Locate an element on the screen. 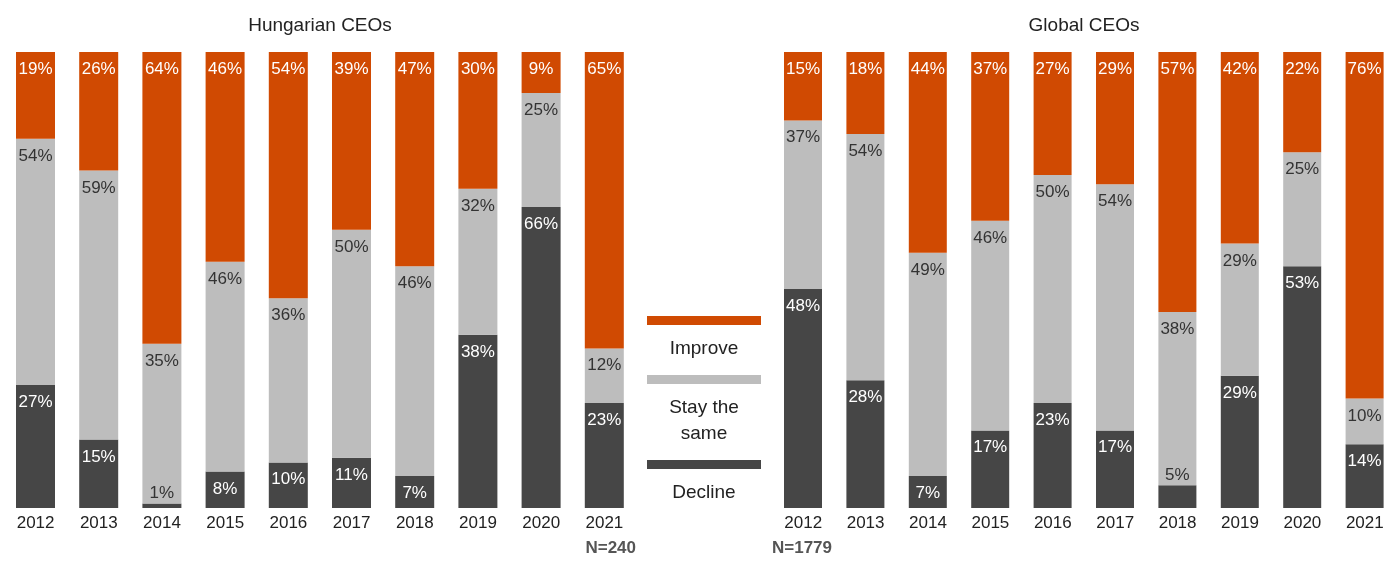 The width and height of the screenshot is (1400, 564). data-label: 14% is located at coordinates (1364, 461).